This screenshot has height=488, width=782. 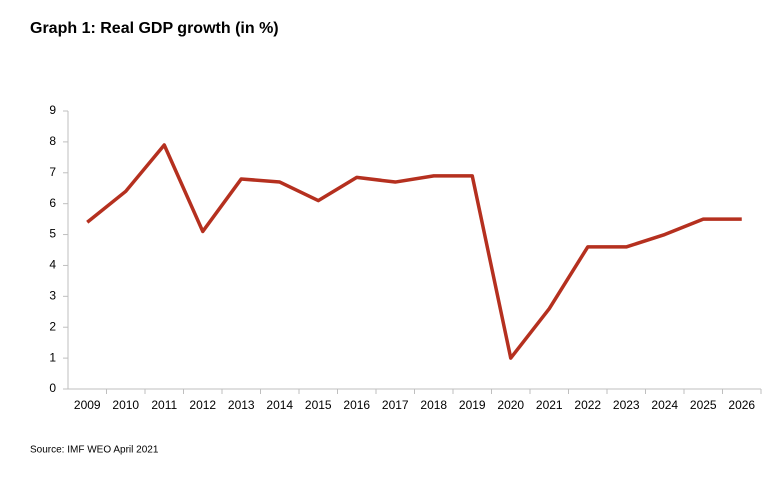 I want to click on y-tick-label: 8, so click(x=52, y=141).